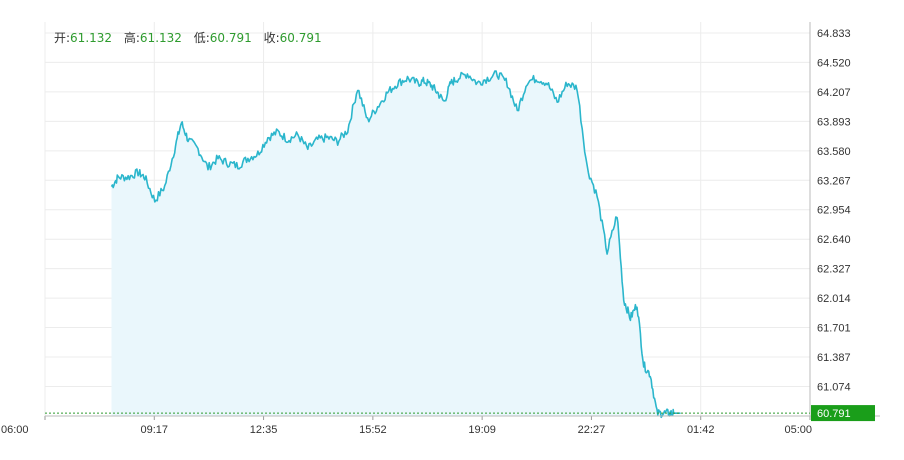 The image size is (904, 460). What do you see at coordinates (834, 152) in the screenshot?
I see `y-tick-label: 63.580` at bounding box center [834, 152].